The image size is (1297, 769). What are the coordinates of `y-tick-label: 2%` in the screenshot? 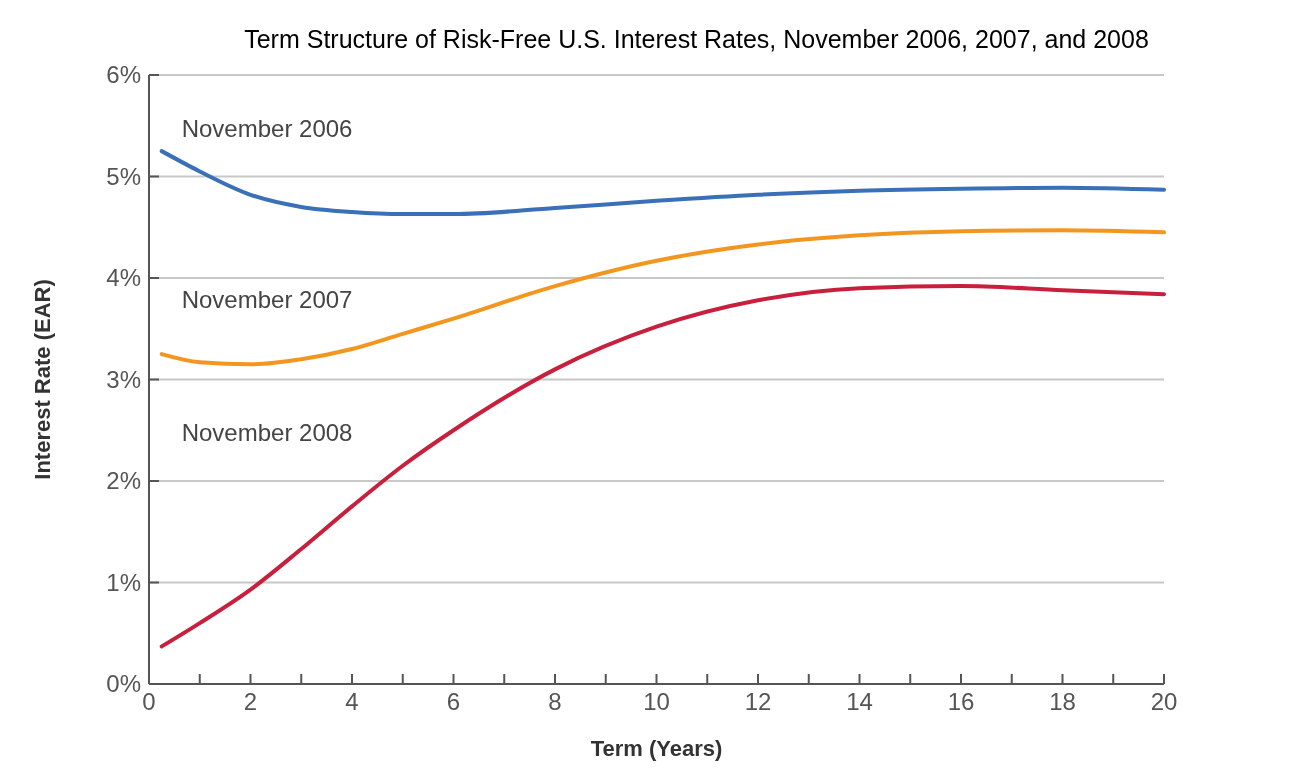 It's located at (123, 481).